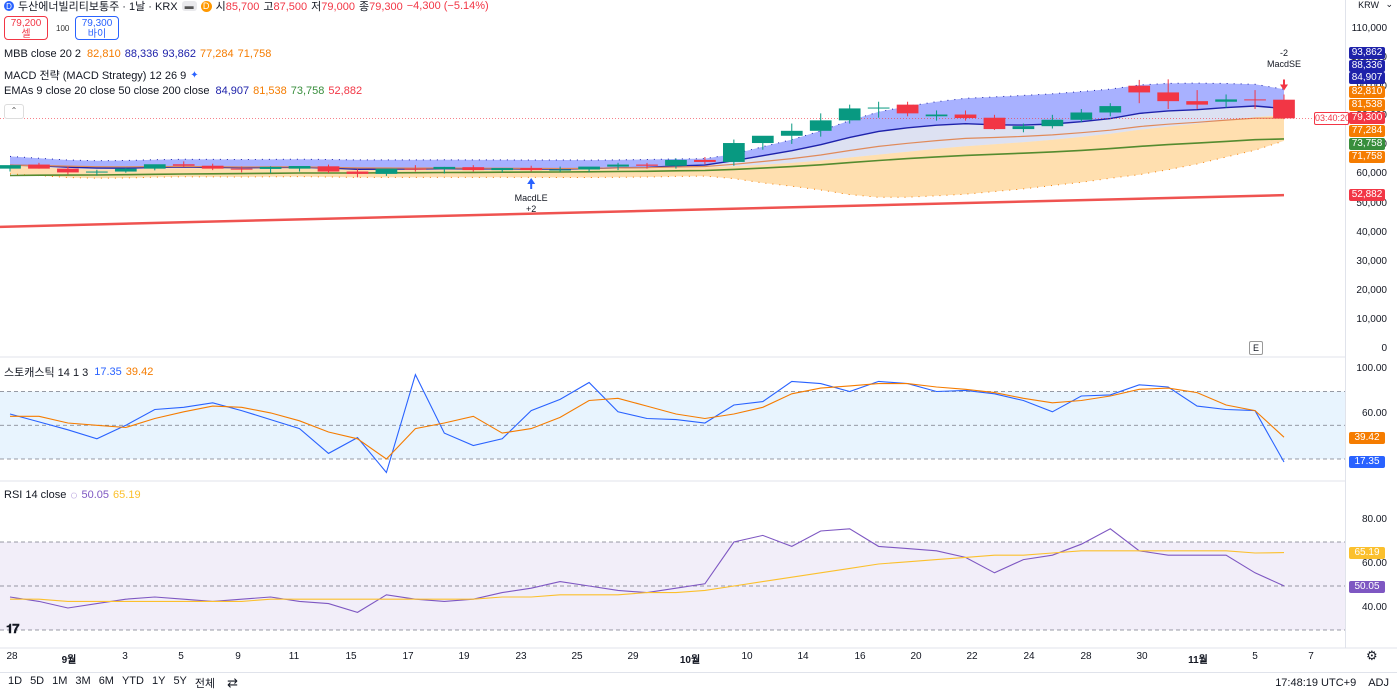 The height and width of the screenshot is (692, 1397). What do you see at coordinates (132, 680) in the screenshot?
I see `range-button-5: YTD` at bounding box center [132, 680].